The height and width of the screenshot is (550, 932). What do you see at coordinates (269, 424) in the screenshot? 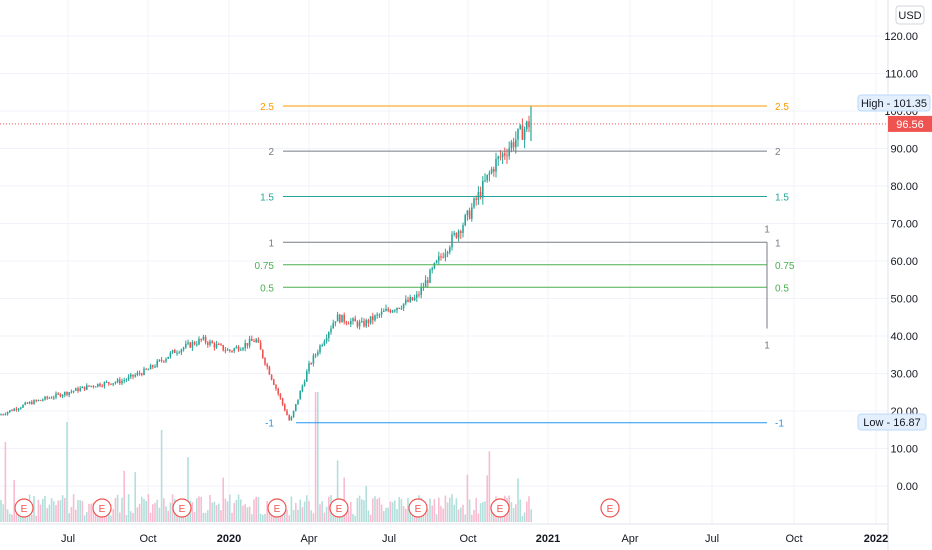
I see `fib-level-label-left: -1` at bounding box center [269, 424].